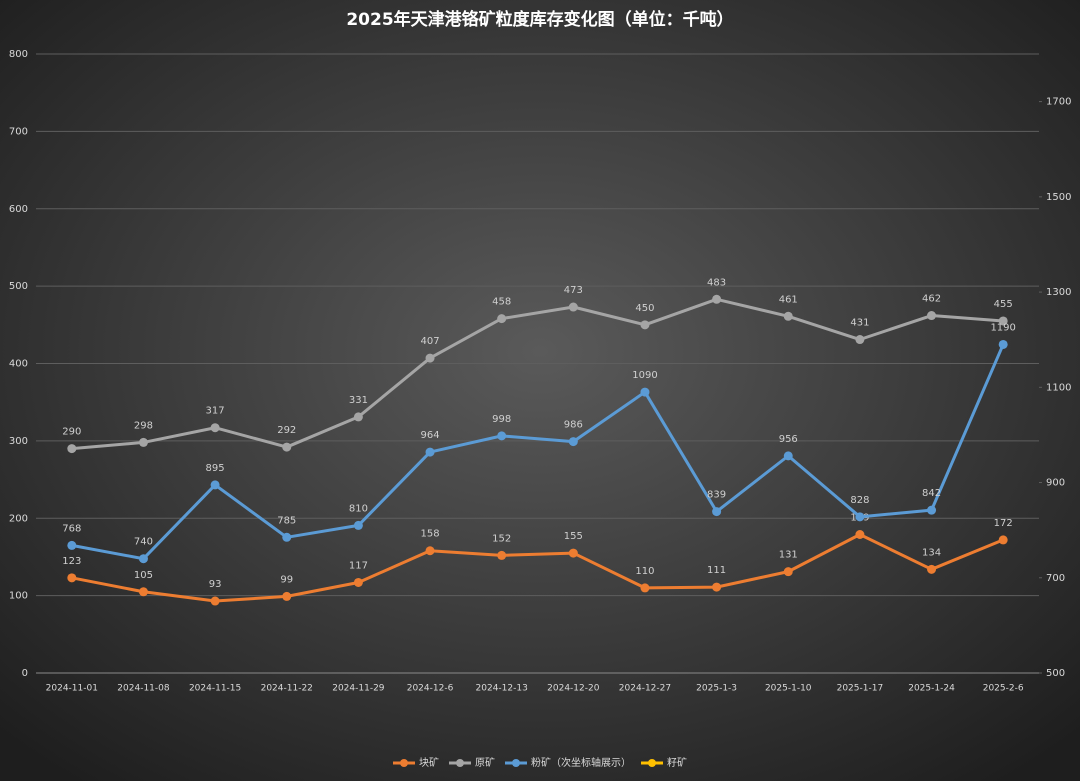 Image resolution: width=1080 pixels, height=781 pixels. Describe the element at coordinates (1003, 523) in the screenshot. I see `data-label: 172` at that location.